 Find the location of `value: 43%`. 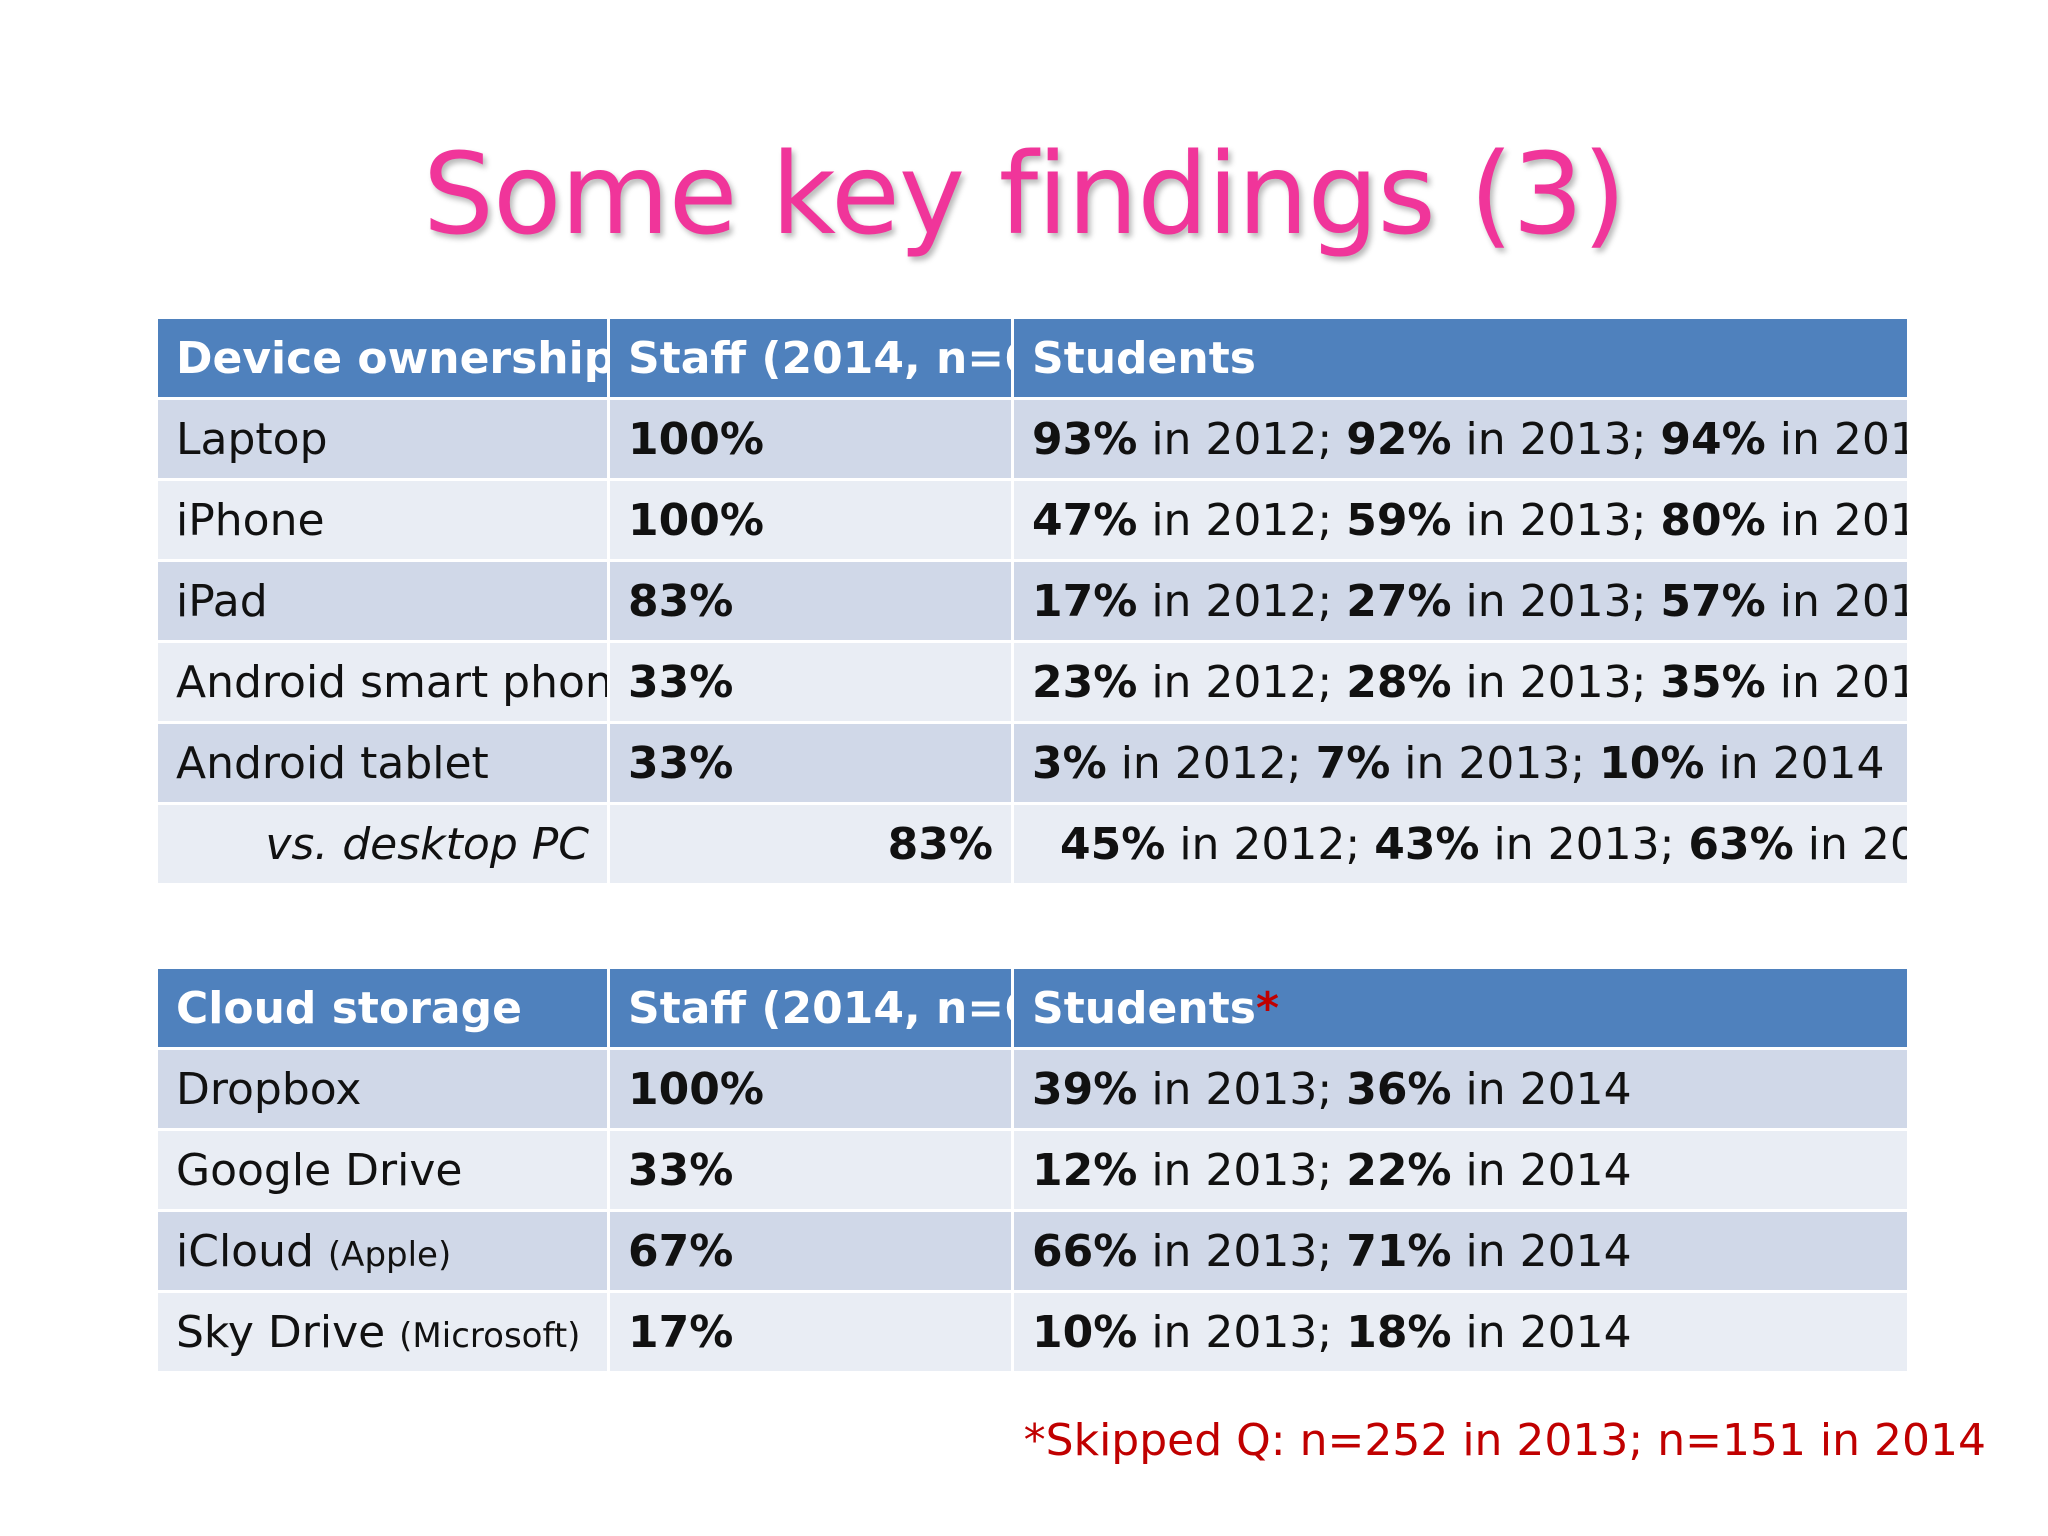

value: 43% is located at coordinates (1427, 844).